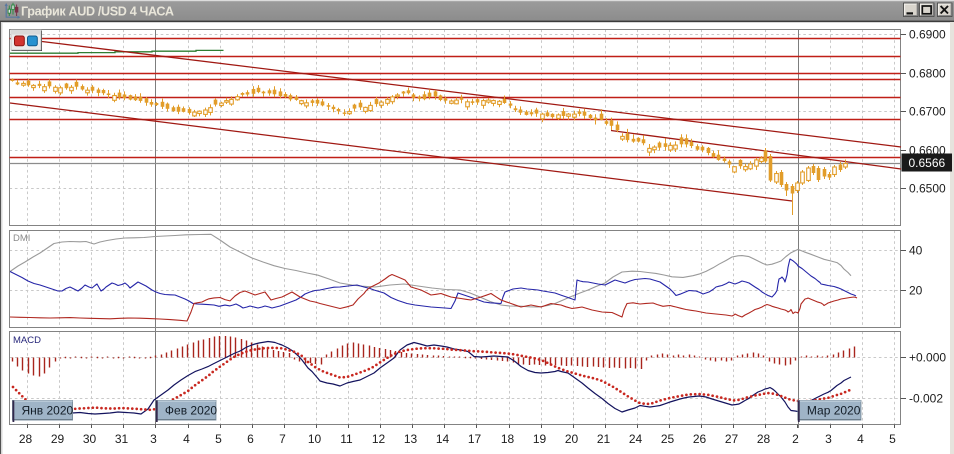 Image resolution: width=954 pixels, height=454 pixels. What do you see at coordinates (927, 358) in the screenshot?
I see `svg-text: +0.000` at bounding box center [927, 358].